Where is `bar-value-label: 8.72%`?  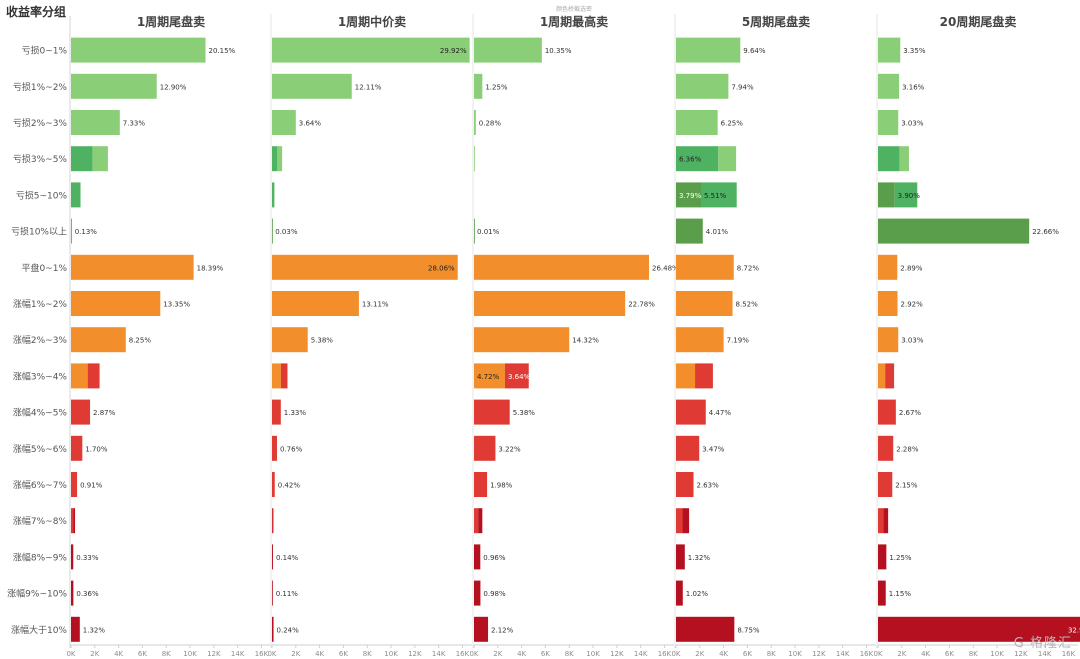
bar-value-label: 8.72% is located at coordinates (748, 268).